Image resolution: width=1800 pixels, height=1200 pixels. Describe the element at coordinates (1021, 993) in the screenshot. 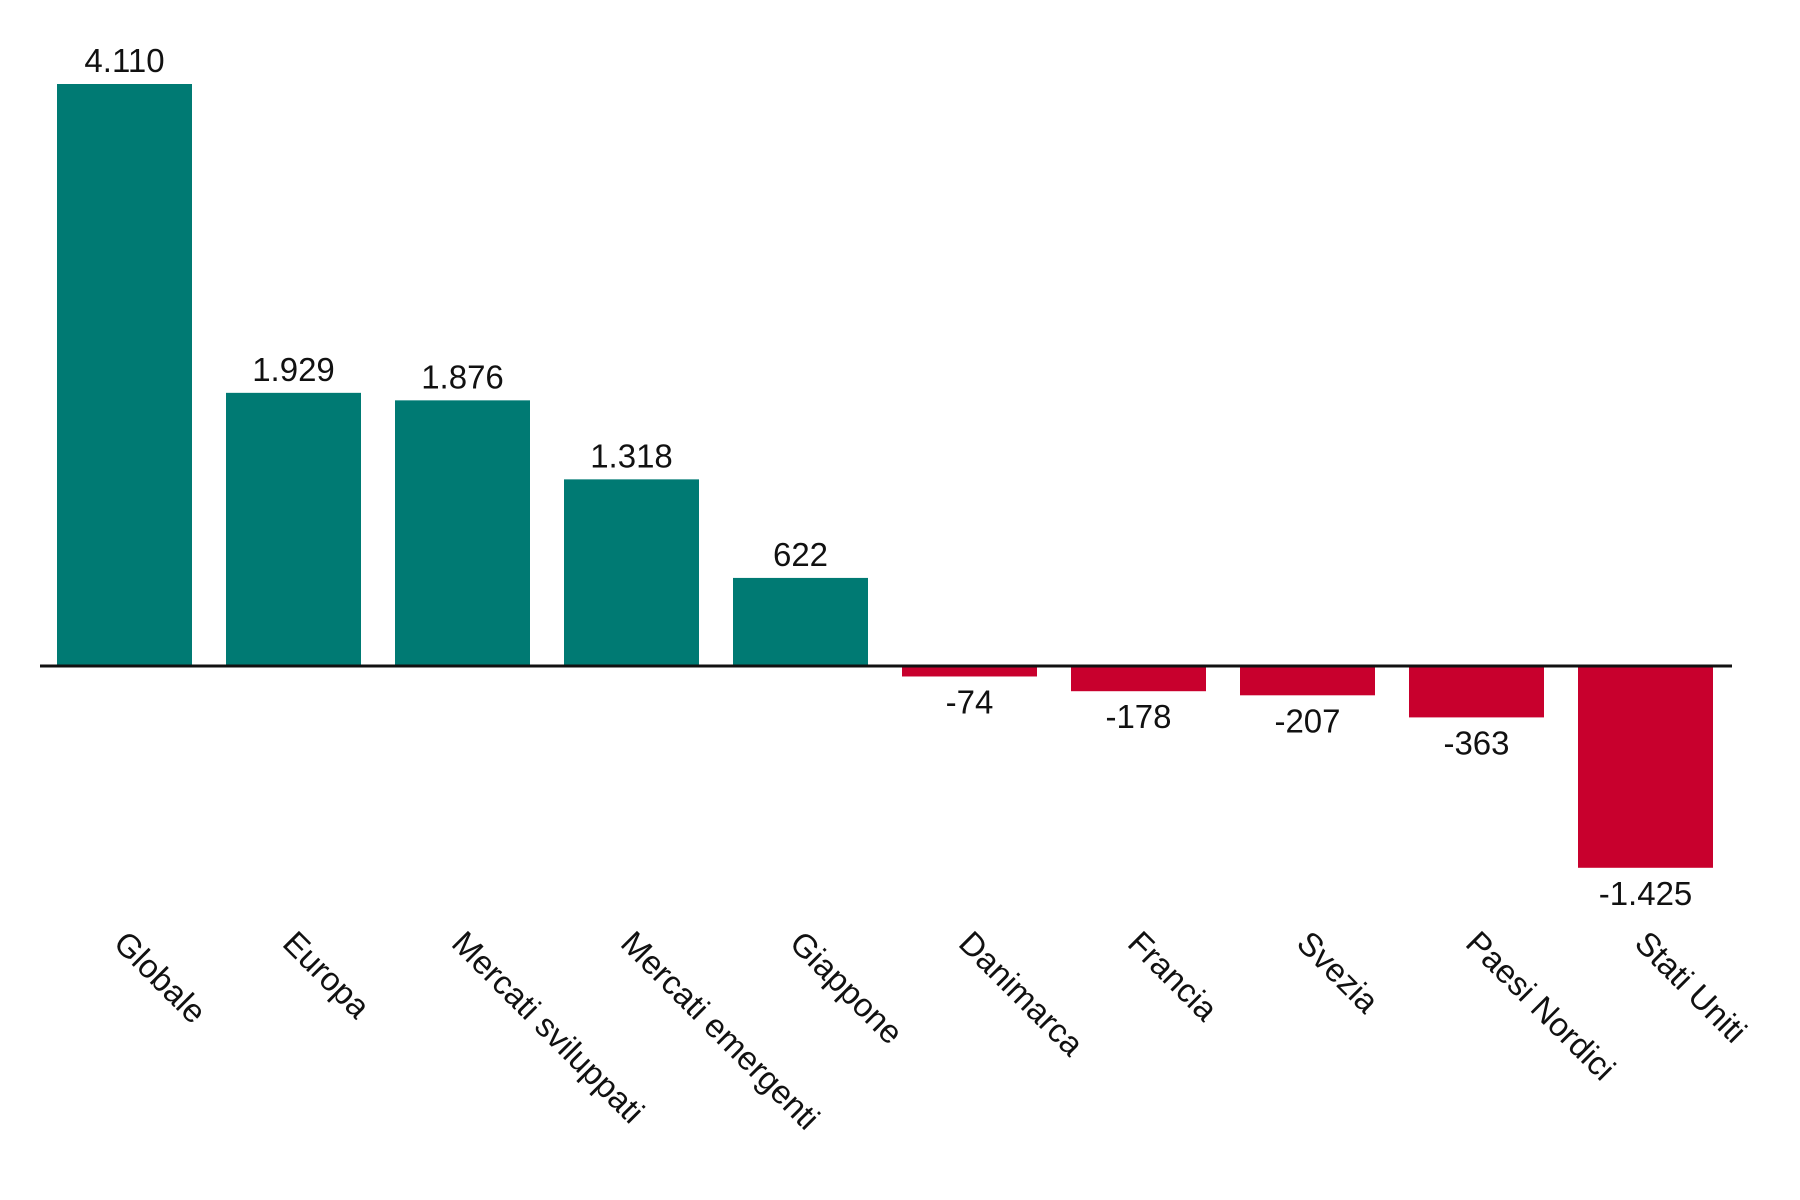

I see `category-label-danimarca: Danimarca` at that location.